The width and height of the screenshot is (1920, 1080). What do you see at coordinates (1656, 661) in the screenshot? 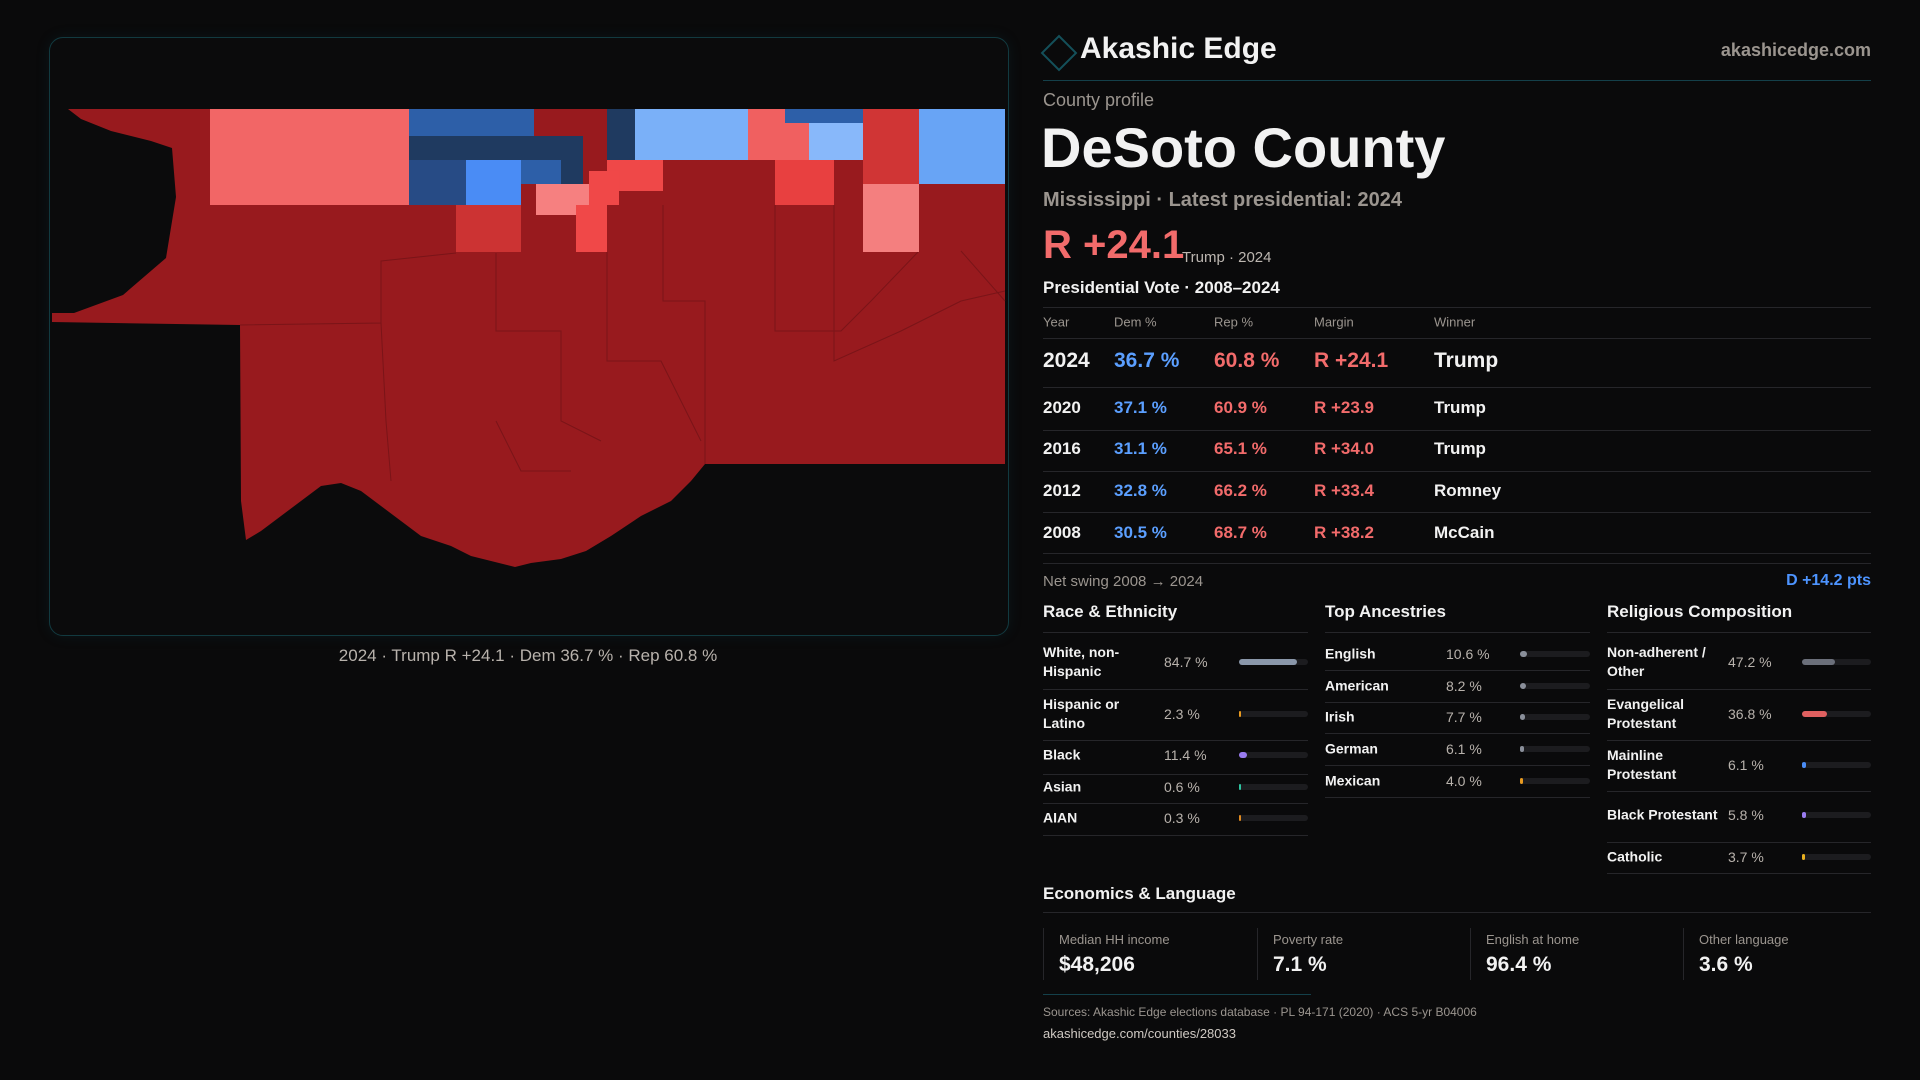
I see `religion-label: Non-adherent / Other` at bounding box center [1656, 661].